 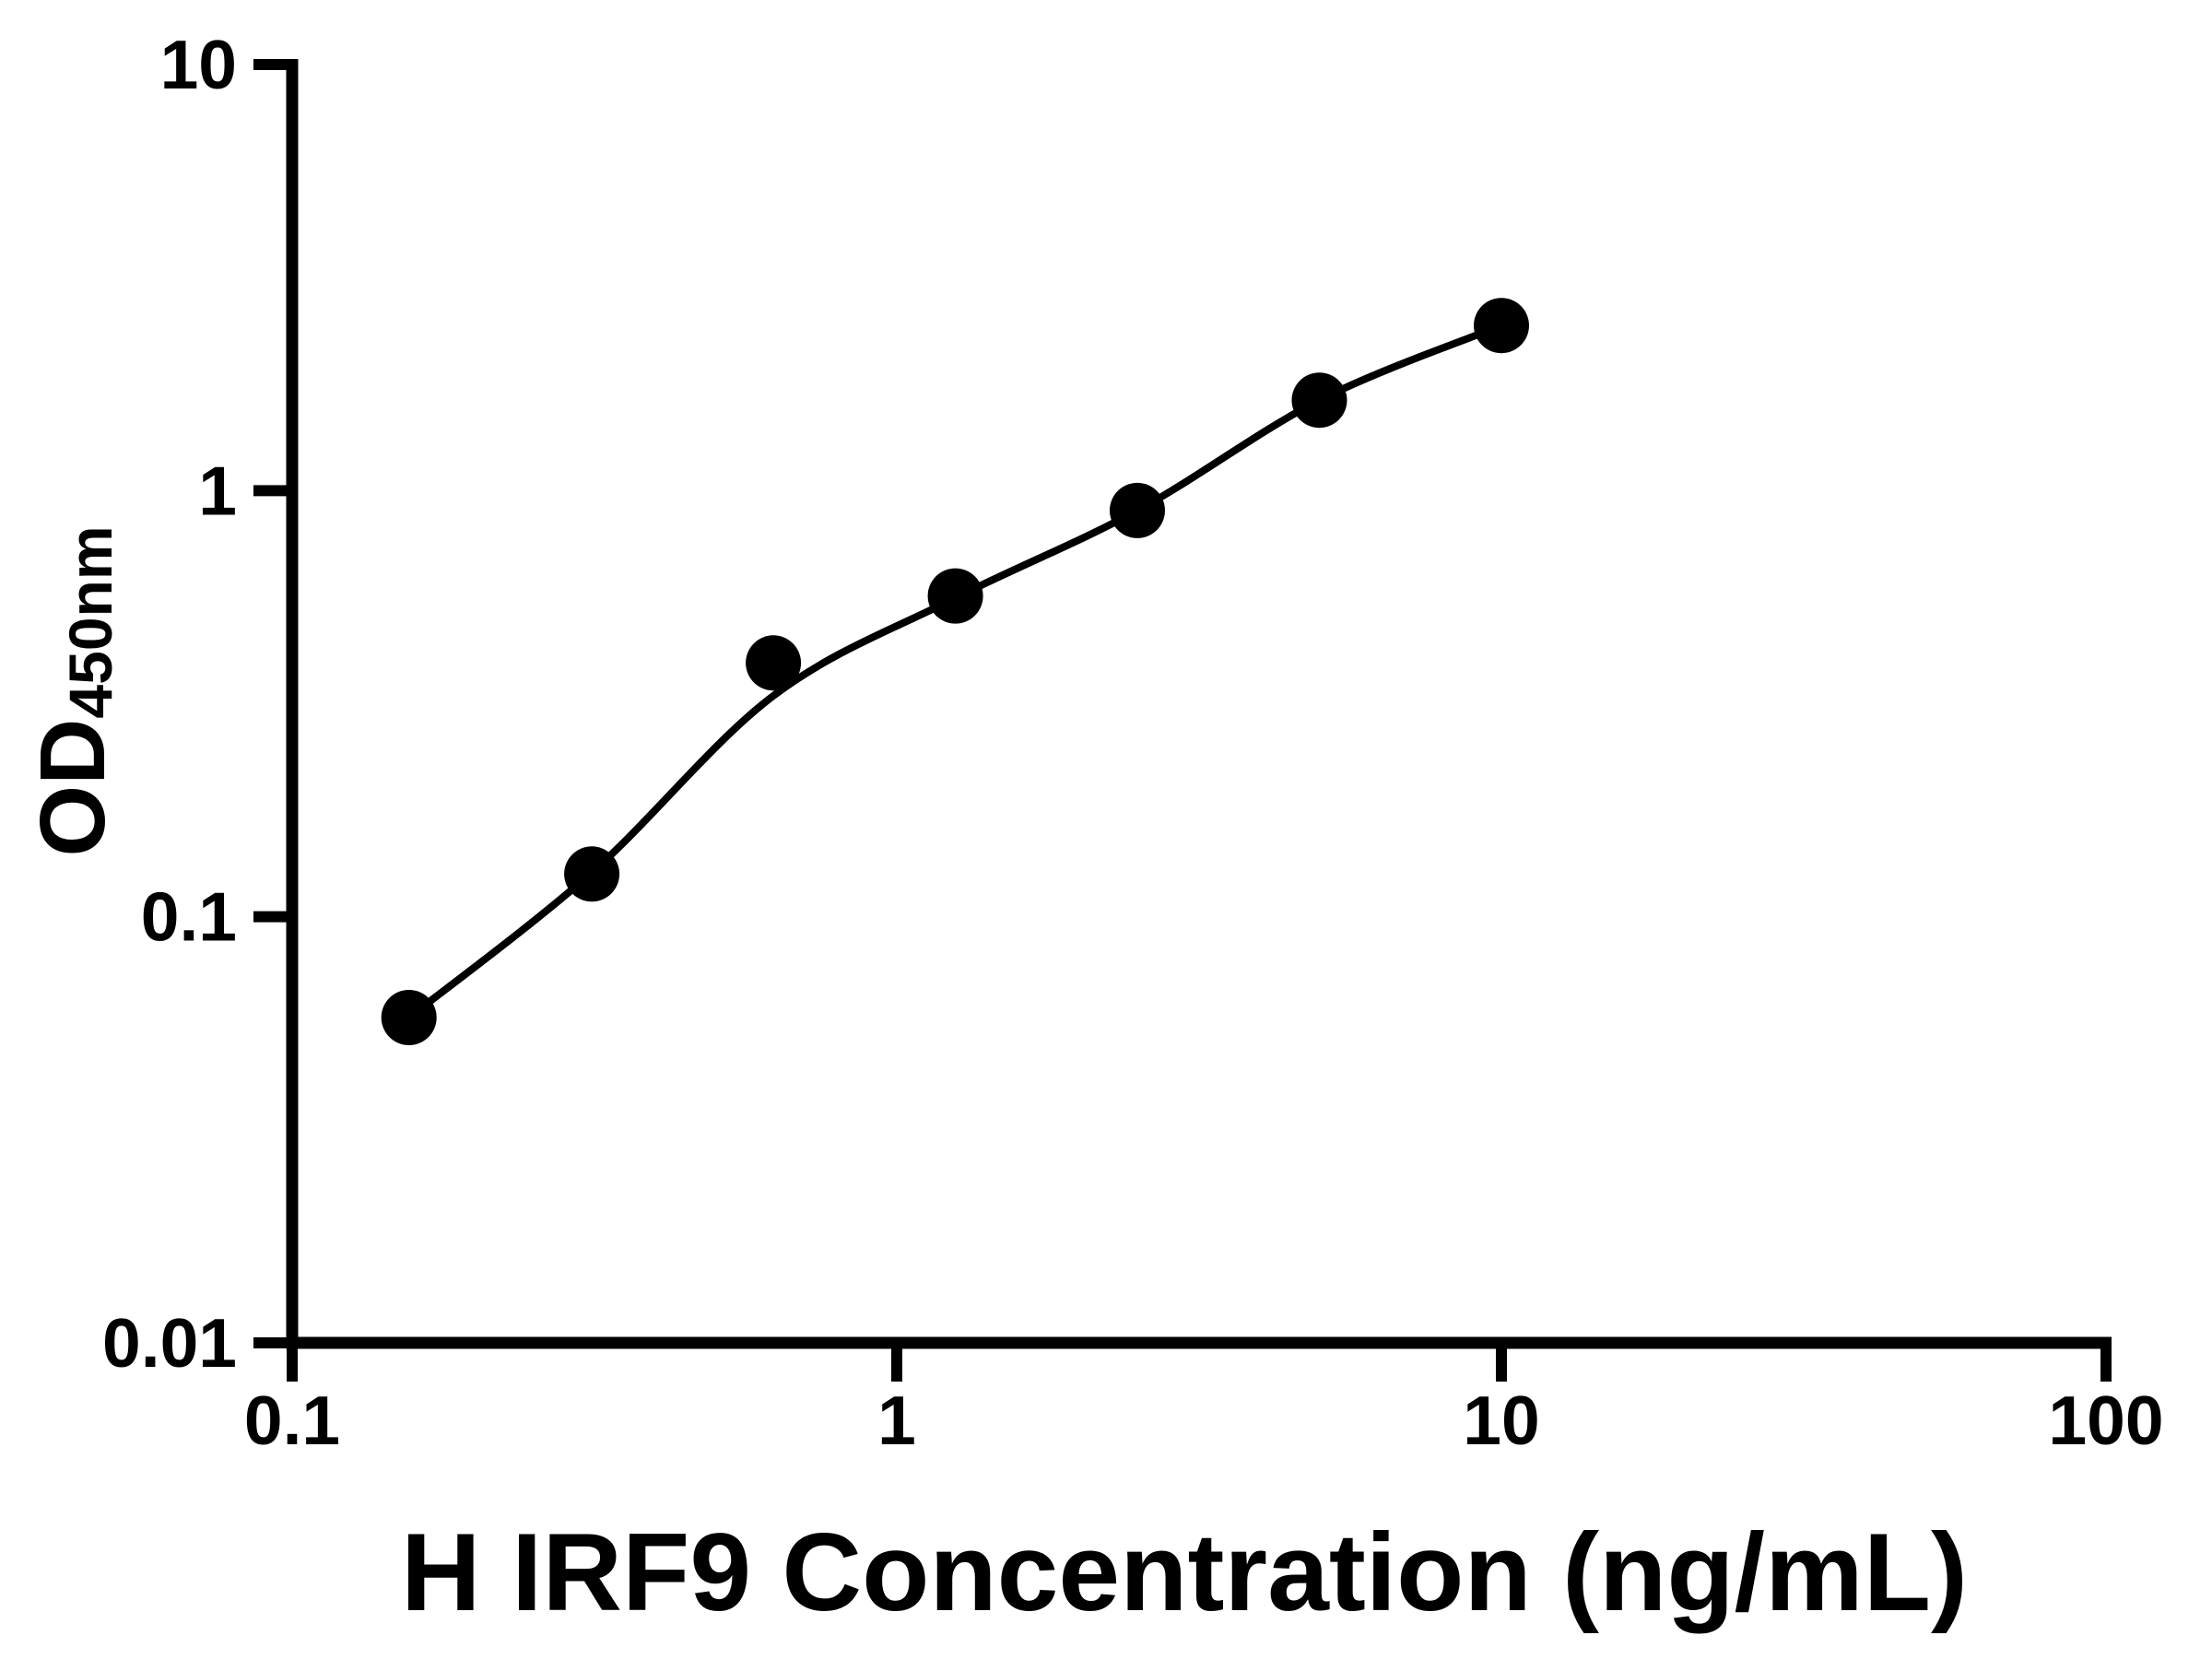 What do you see at coordinates (217, 490) in the screenshot?
I see `y-tick-label: 1` at bounding box center [217, 490].